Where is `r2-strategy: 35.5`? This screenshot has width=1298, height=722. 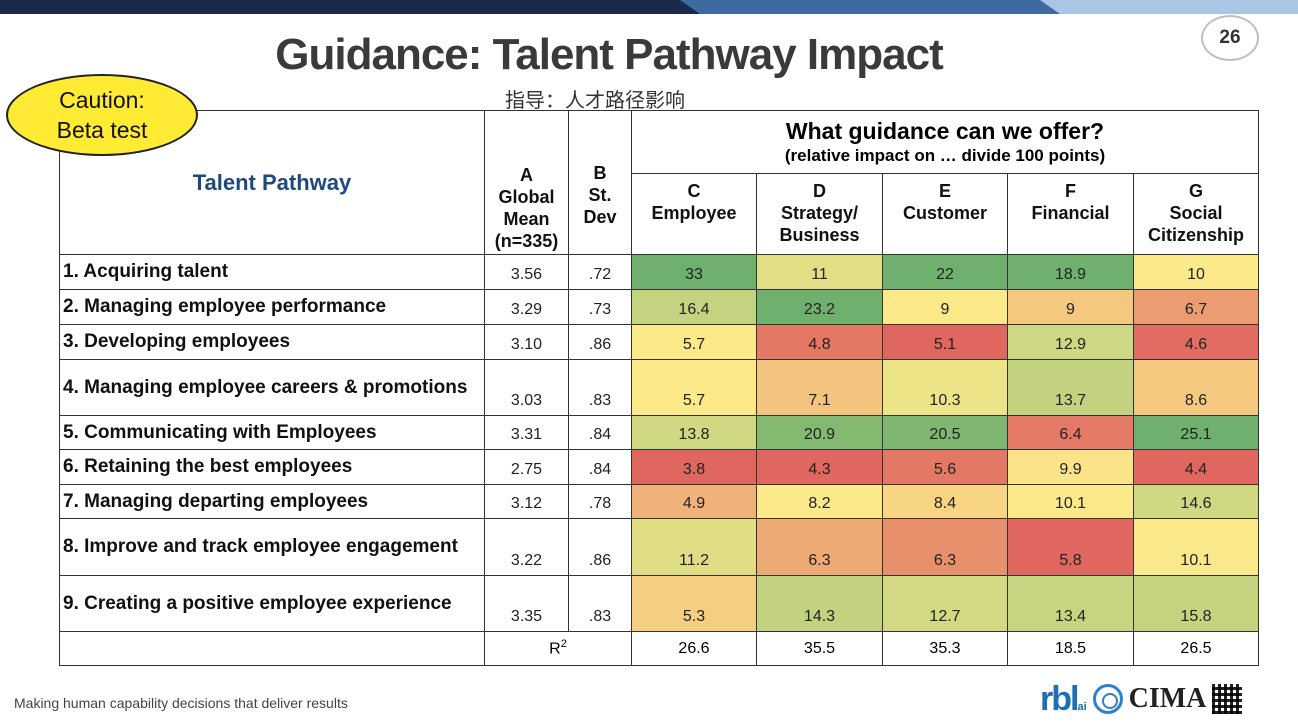
r2-strategy: 35.5 is located at coordinates (819, 648).